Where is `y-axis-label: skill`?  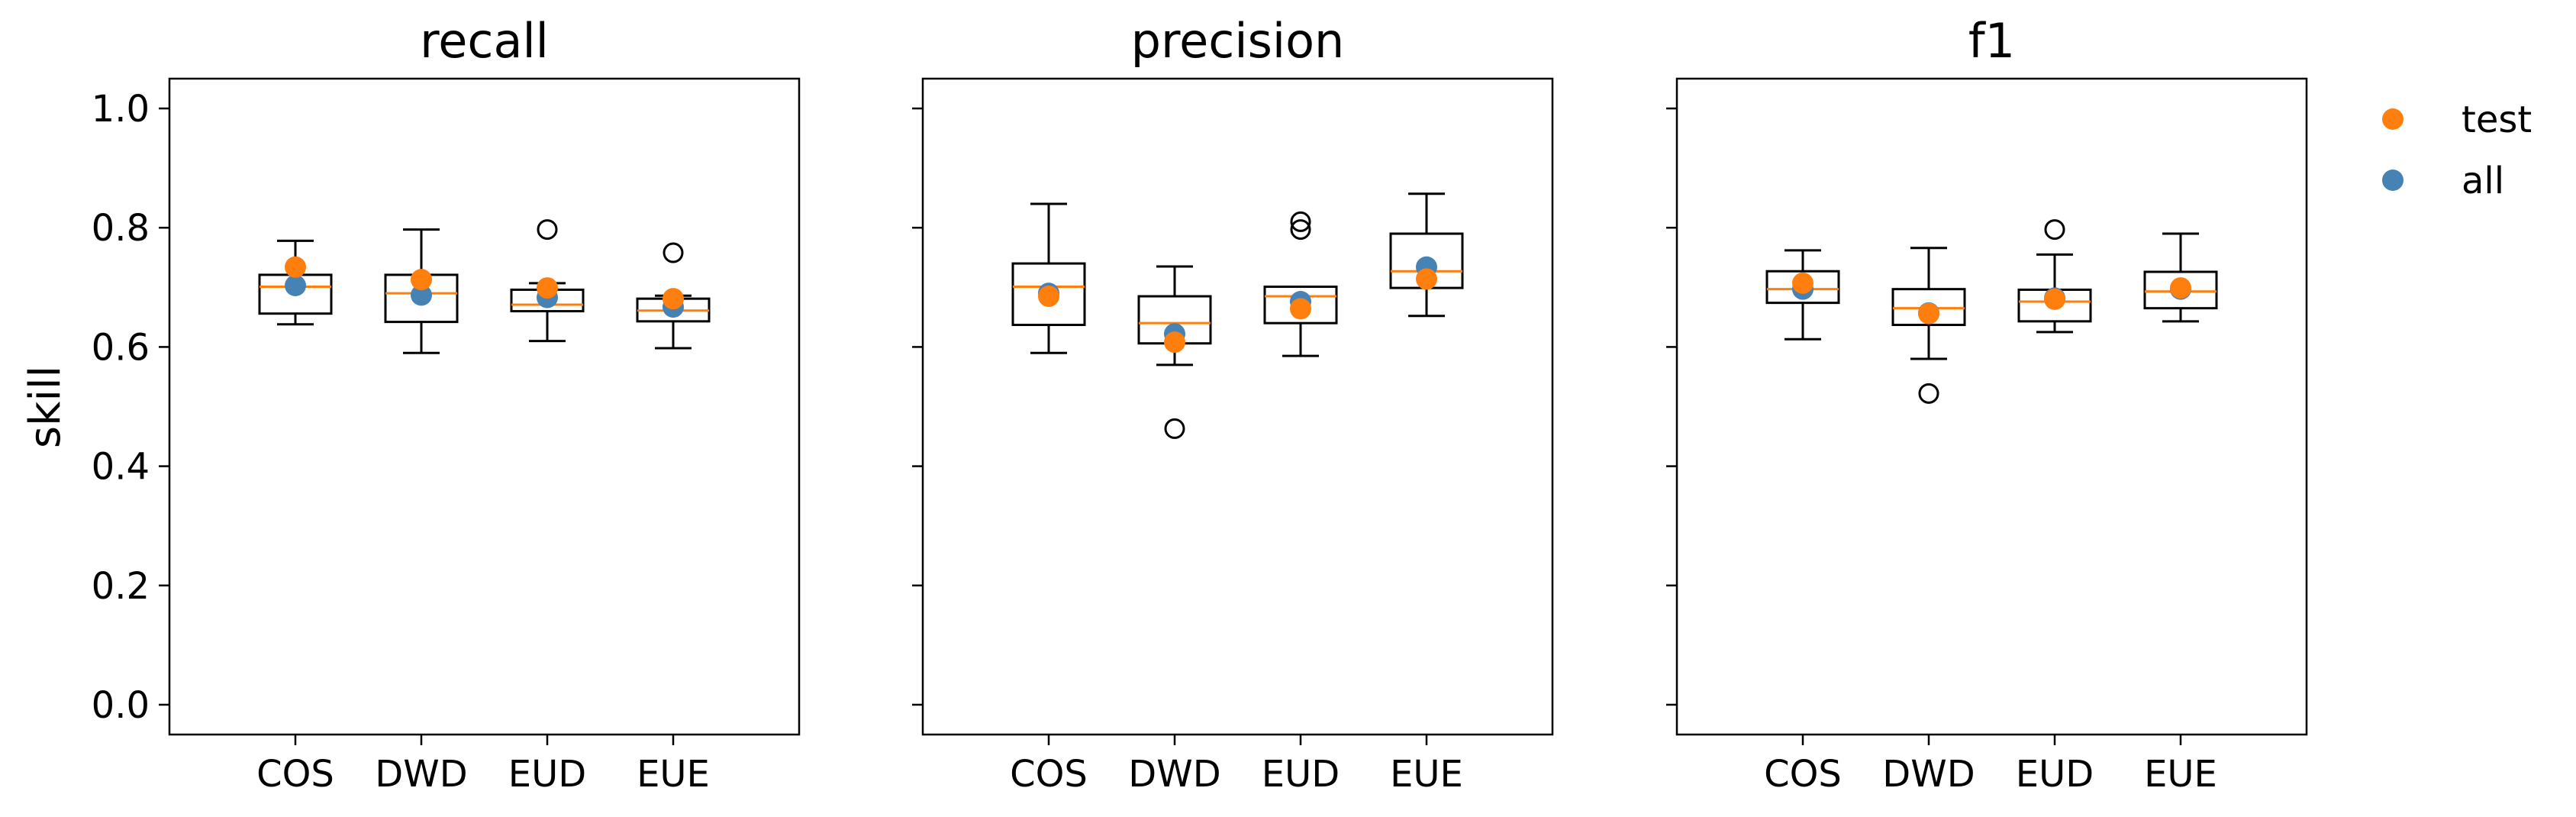
y-axis-label: skill is located at coordinates (46, 407).